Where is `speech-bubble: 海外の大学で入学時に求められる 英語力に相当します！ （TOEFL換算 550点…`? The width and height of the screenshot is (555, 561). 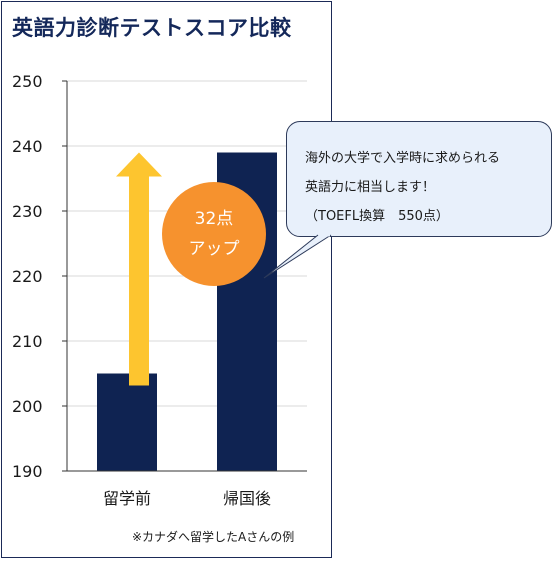
speech-bubble: 海外の大学で入学時に求められる 英語力に相当します！ （TOEFL換算 550点… is located at coordinates (419, 179).